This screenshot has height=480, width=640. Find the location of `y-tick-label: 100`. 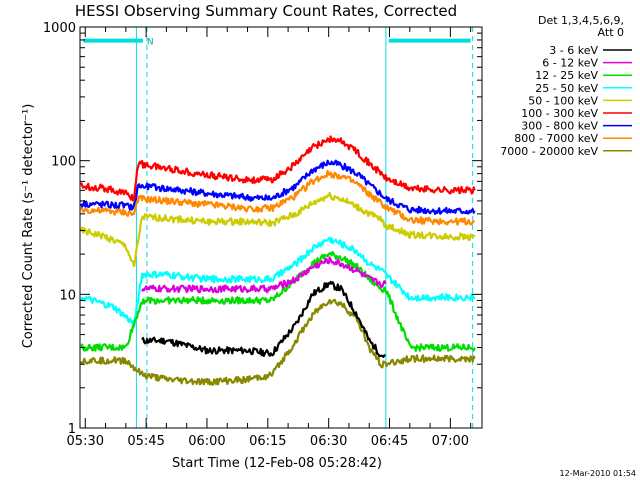

y-tick-label: 100 is located at coordinates (63, 162).